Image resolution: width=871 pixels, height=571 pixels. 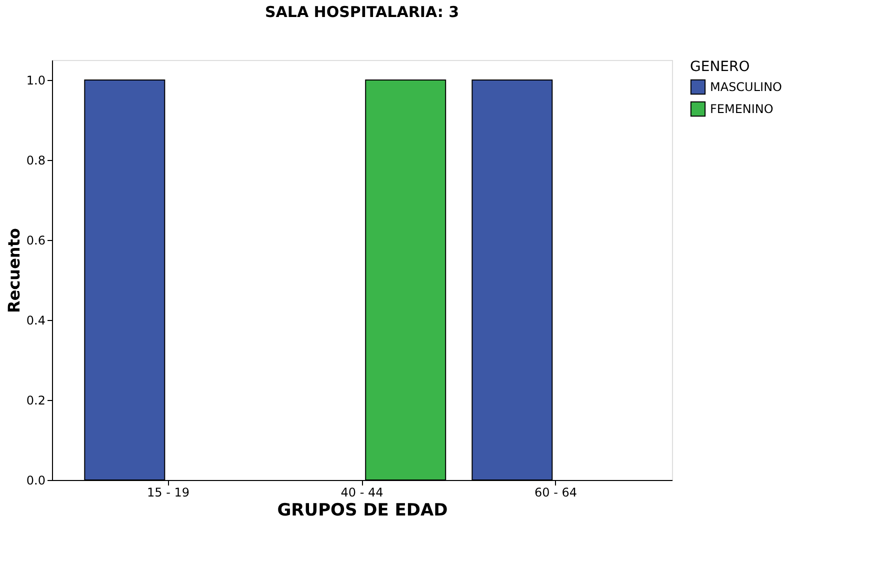 I want to click on y-tick-label: 0.8, so click(x=36, y=161).